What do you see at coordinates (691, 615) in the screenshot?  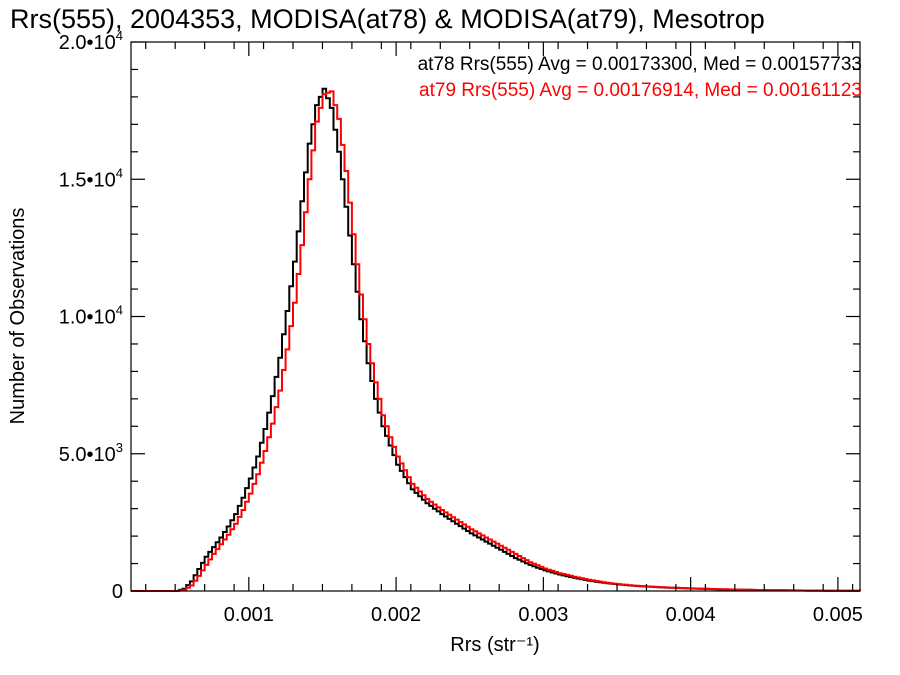 I see `x-tick-label: 0.004` at bounding box center [691, 615].